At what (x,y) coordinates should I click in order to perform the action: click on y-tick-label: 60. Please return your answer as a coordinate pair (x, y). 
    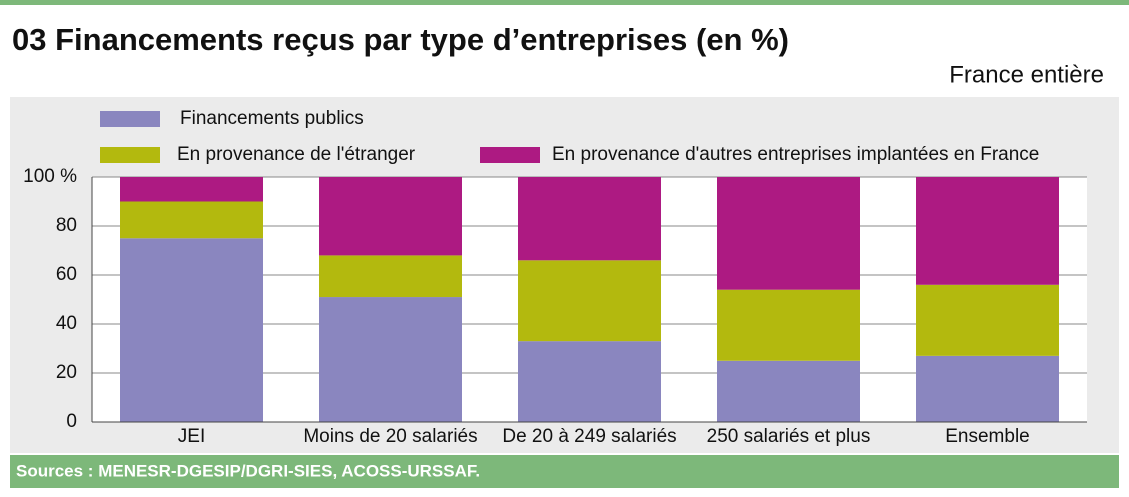
    Looking at the image, I should click on (66, 274).